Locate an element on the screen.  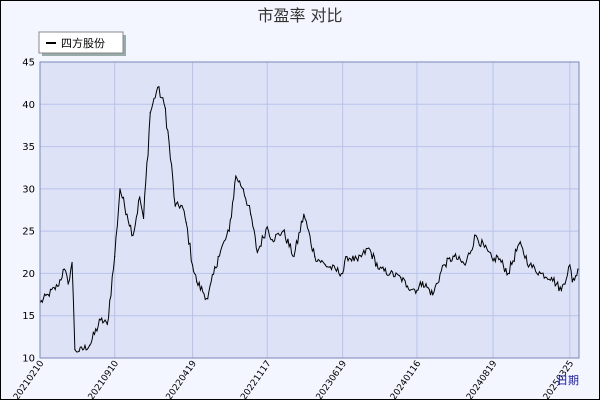
legend: 四方股份 is located at coordinates (82, 43).